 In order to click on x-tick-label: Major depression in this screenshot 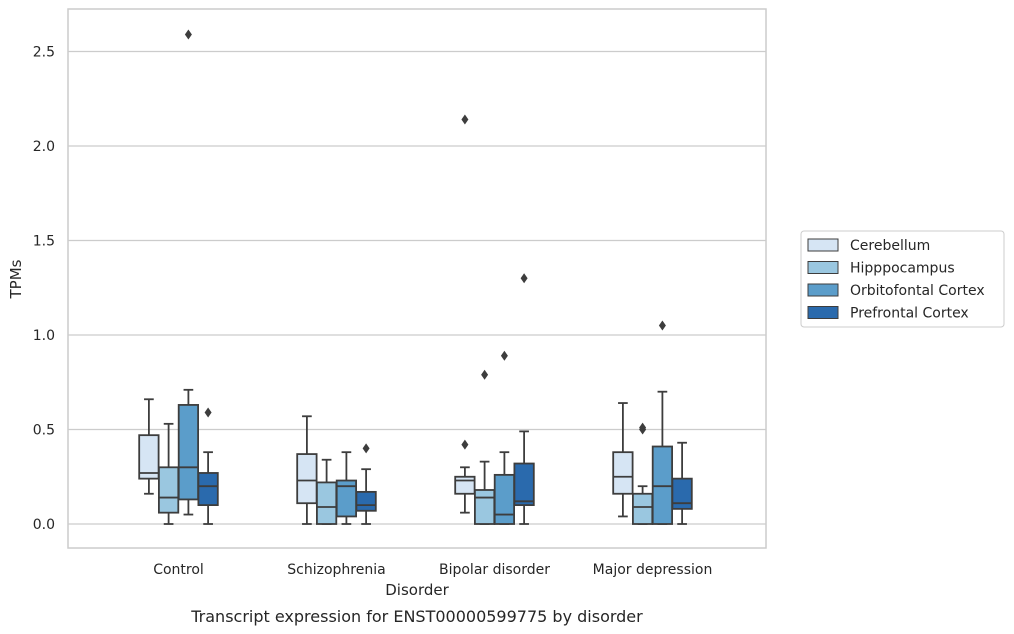, I will do `click(653, 570)`.